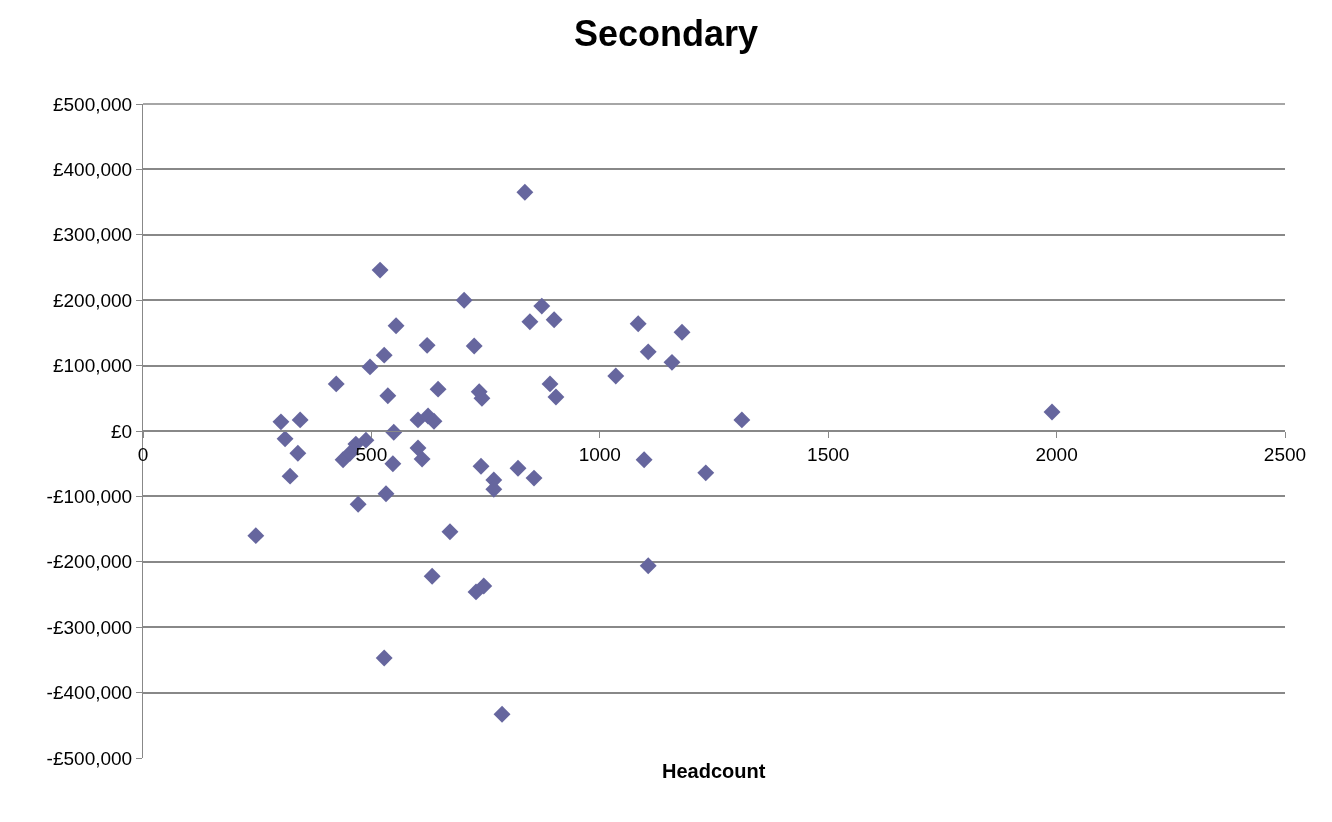  What do you see at coordinates (92, 366) in the screenshot?
I see `y-tick-label: £100,000` at bounding box center [92, 366].